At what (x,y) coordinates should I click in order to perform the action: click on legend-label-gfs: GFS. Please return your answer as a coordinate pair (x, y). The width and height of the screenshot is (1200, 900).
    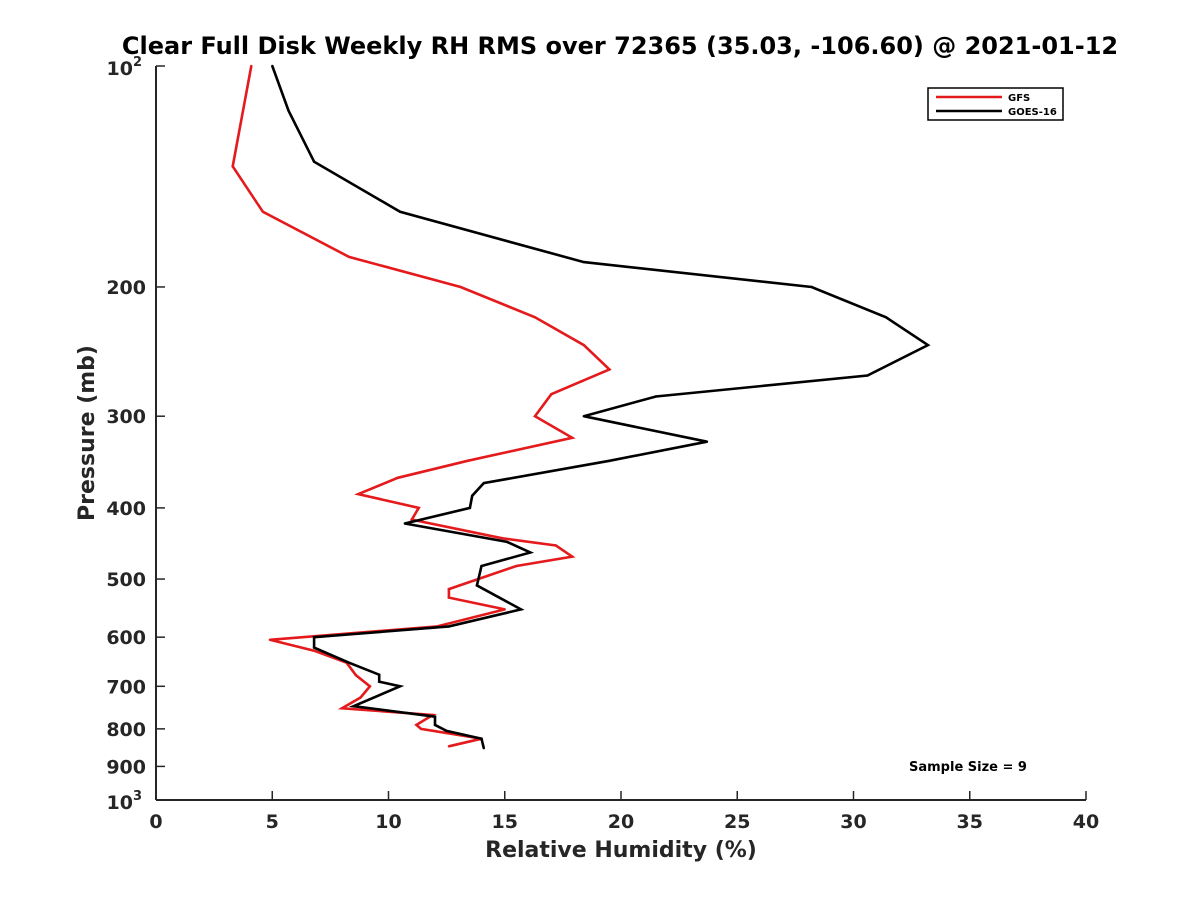
    Looking at the image, I should click on (1019, 98).